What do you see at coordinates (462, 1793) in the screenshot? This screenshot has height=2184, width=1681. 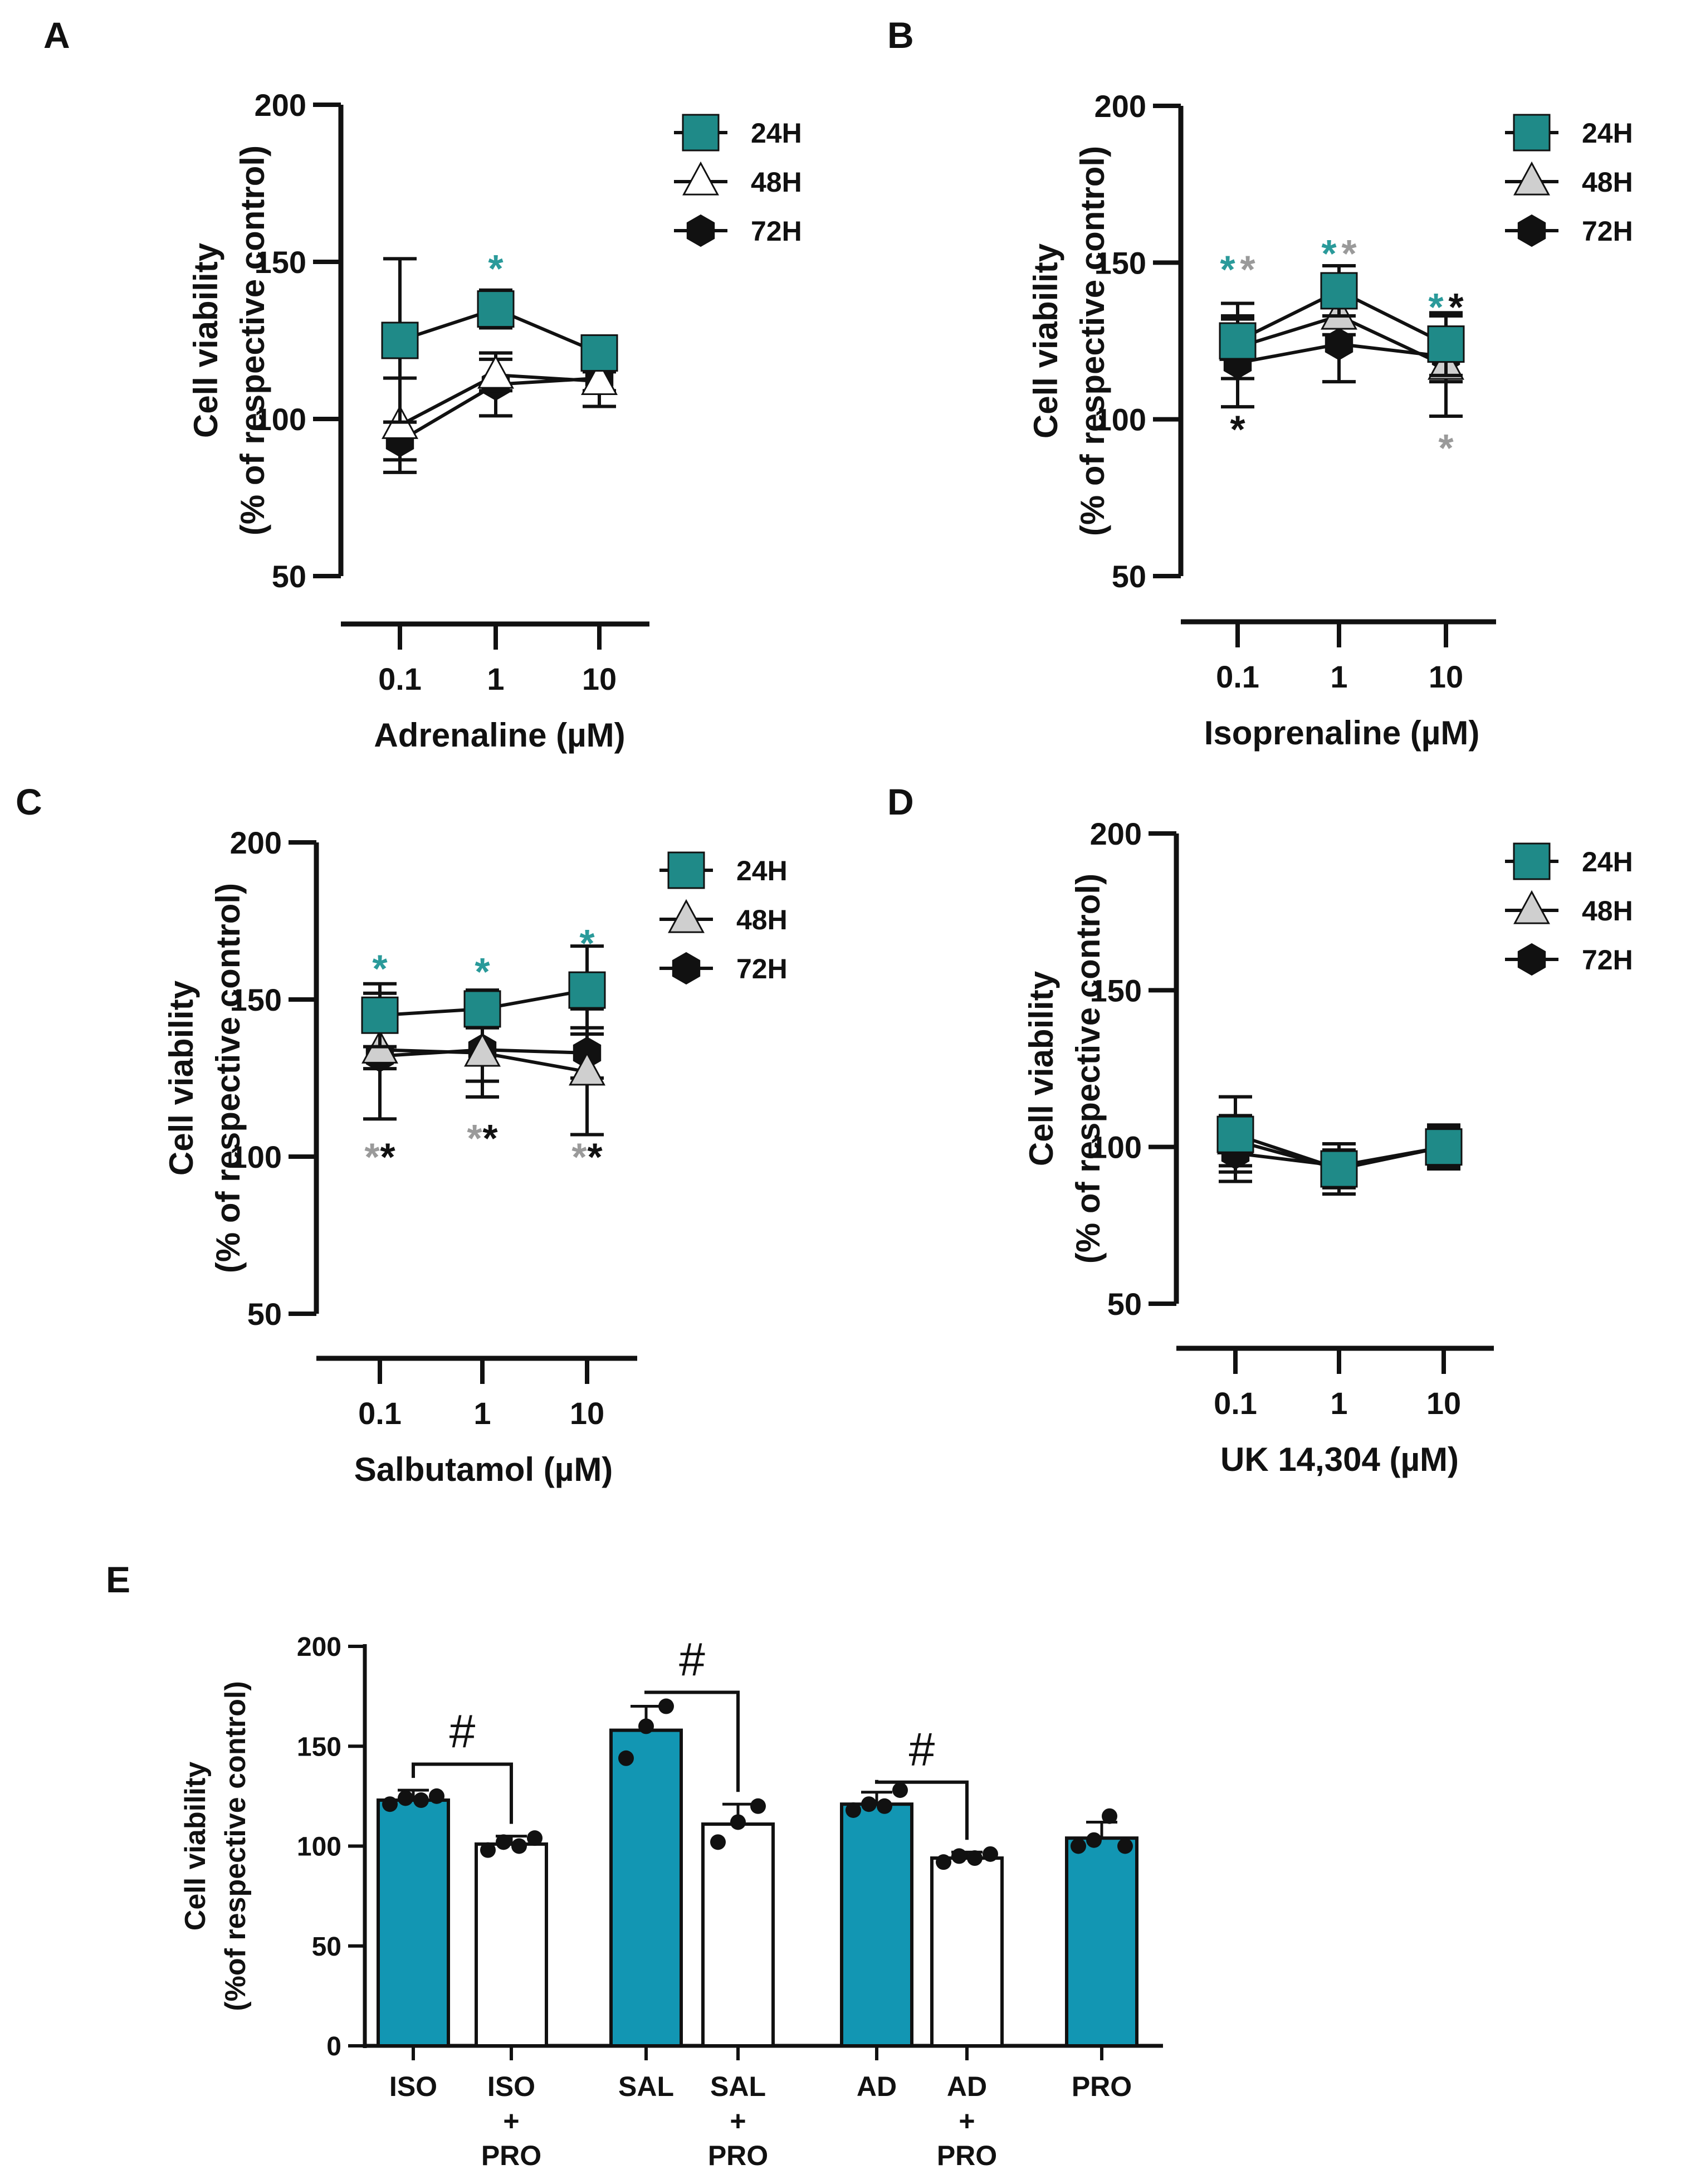 I see `bracket-line` at bounding box center [462, 1793].